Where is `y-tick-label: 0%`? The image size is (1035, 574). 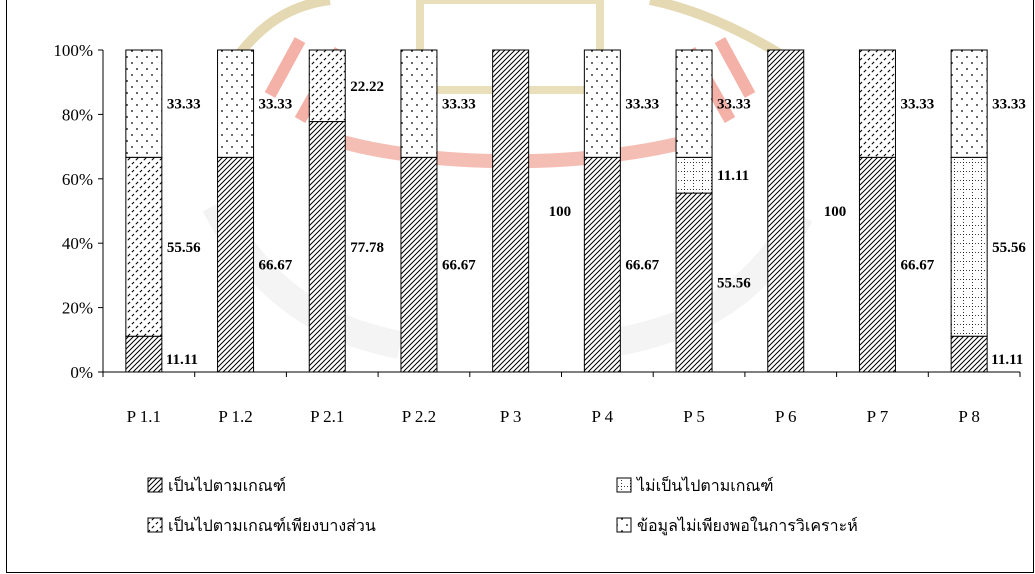
y-tick-label: 0% is located at coordinates (81, 372).